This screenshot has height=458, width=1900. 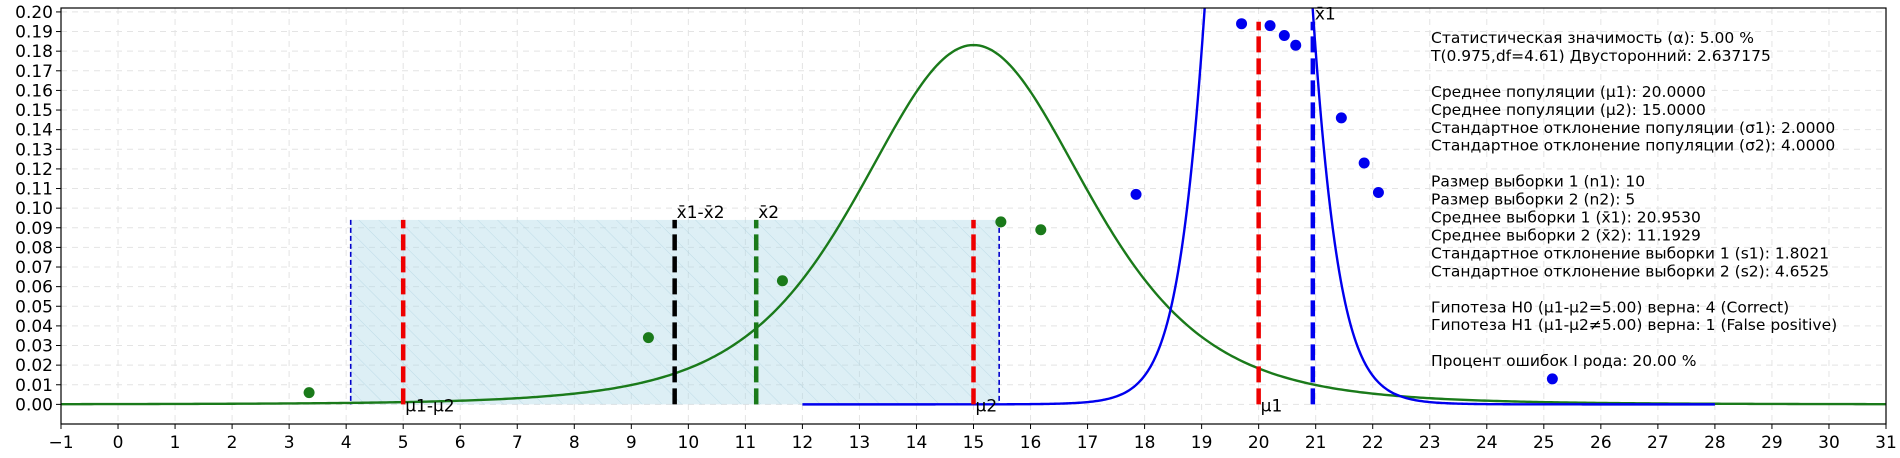 I want to click on x-tick-label: 27, so click(x=1658, y=443).